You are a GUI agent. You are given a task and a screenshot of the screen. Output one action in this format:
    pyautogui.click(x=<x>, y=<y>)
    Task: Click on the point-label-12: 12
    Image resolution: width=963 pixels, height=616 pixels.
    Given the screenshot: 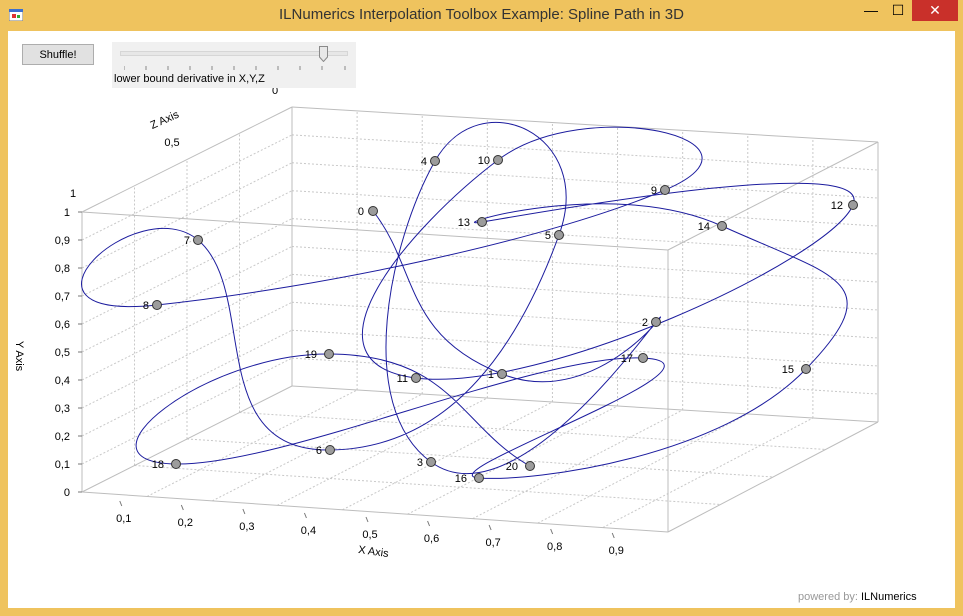 What is the action you would take?
    pyautogui.click(x=837, y=206)
    